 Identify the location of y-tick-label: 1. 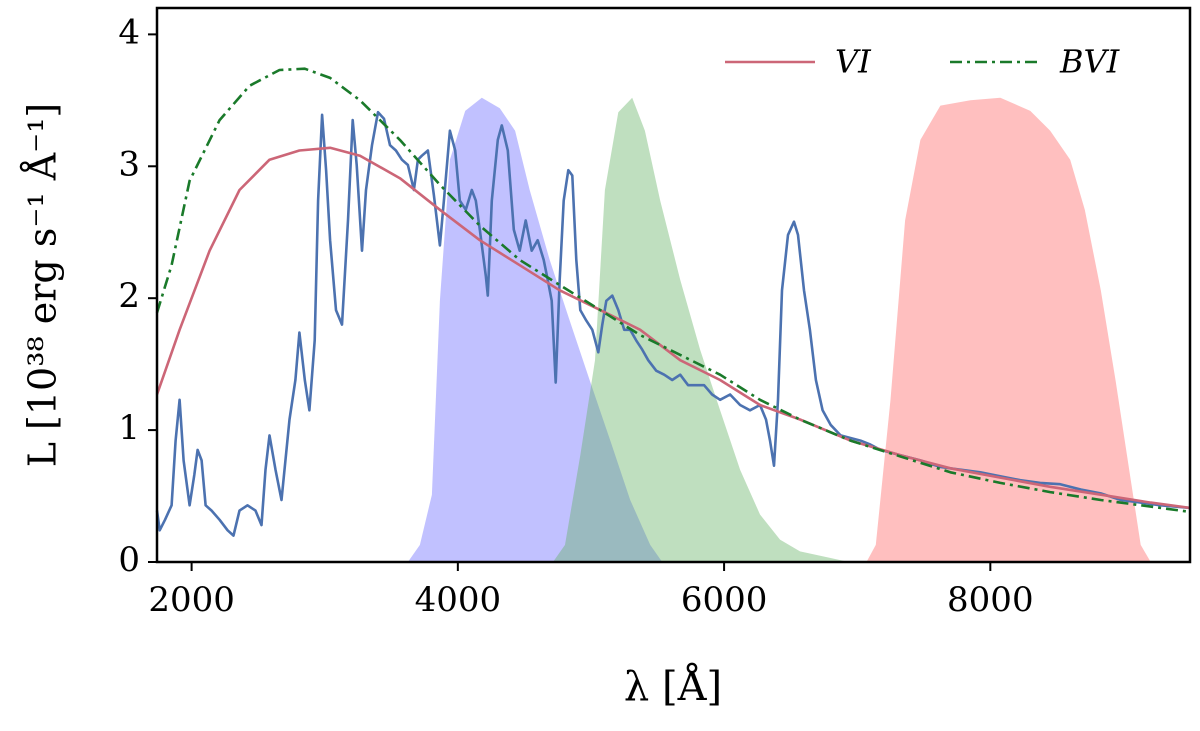
(129, 428).